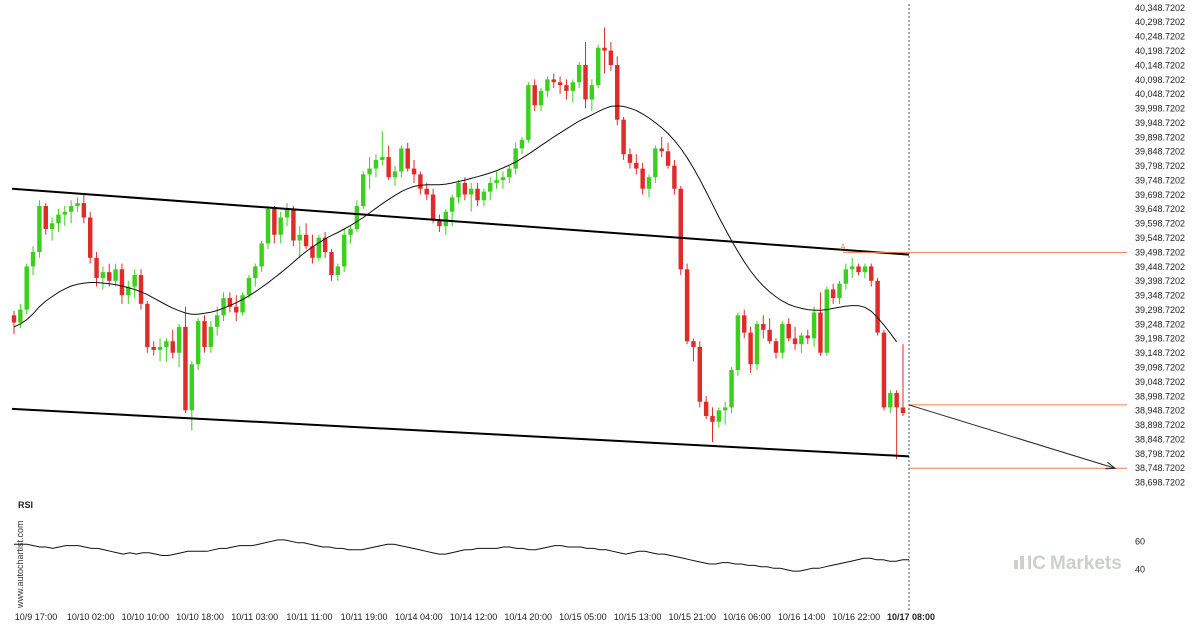  What do you see at coordinates (528, 617) in the screenshot?
I see `x-tick-label: 10/14 20:00` at bounding box center [528, 617].